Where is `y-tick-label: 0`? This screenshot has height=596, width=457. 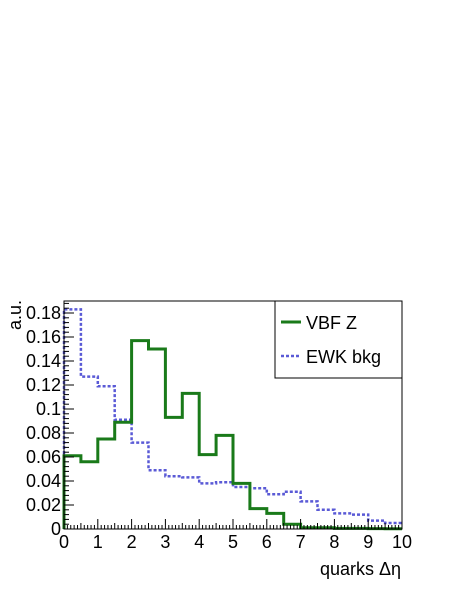
y-tick-label: 0 is located at coordinates (56, 529).